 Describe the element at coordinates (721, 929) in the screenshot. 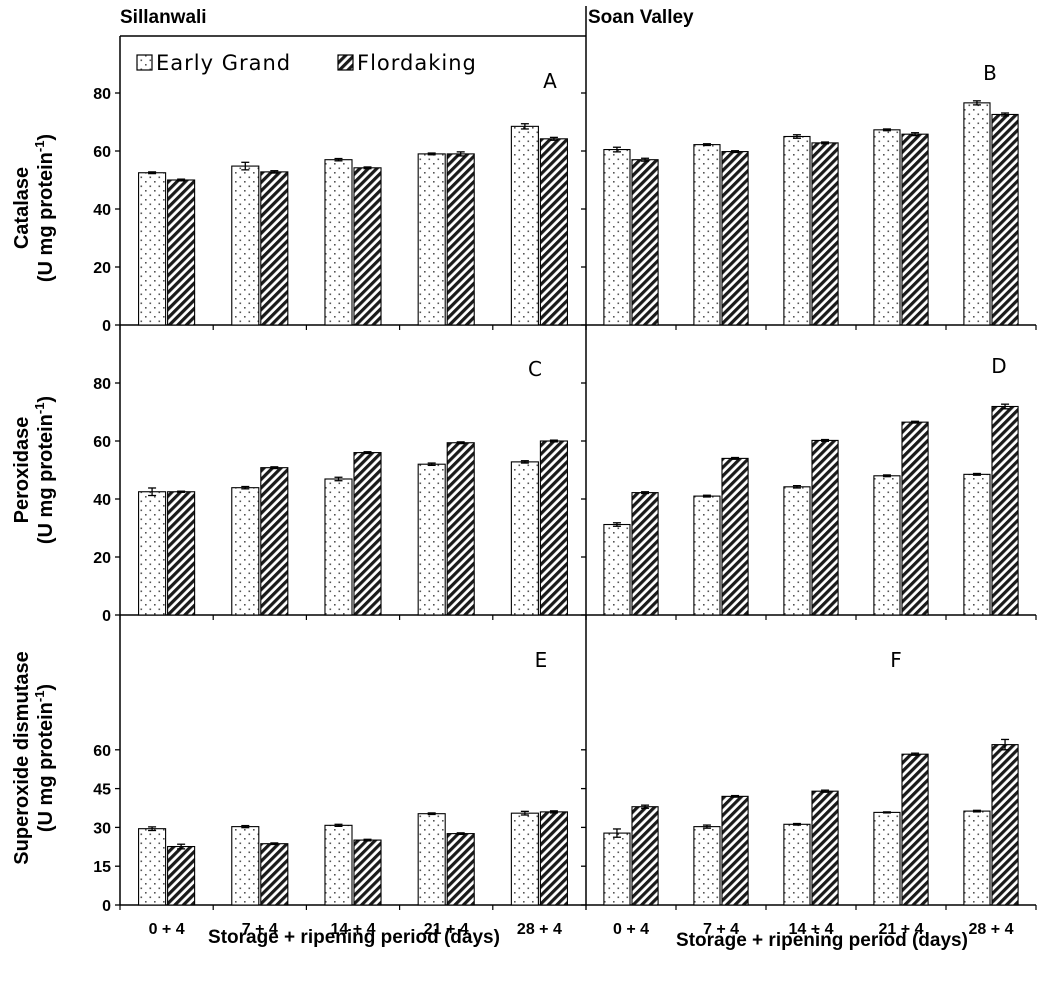

I see `x-tick-label: 7 + 4` at that location.